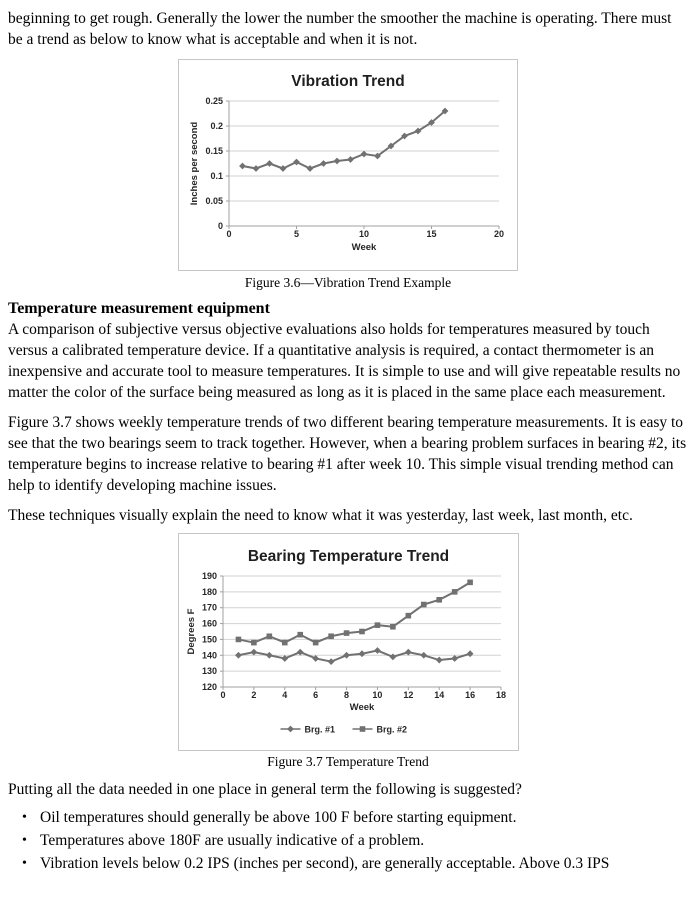 The image size is (695, 900). I want to click on legend-label: Brg. #2, so click(391, 730).